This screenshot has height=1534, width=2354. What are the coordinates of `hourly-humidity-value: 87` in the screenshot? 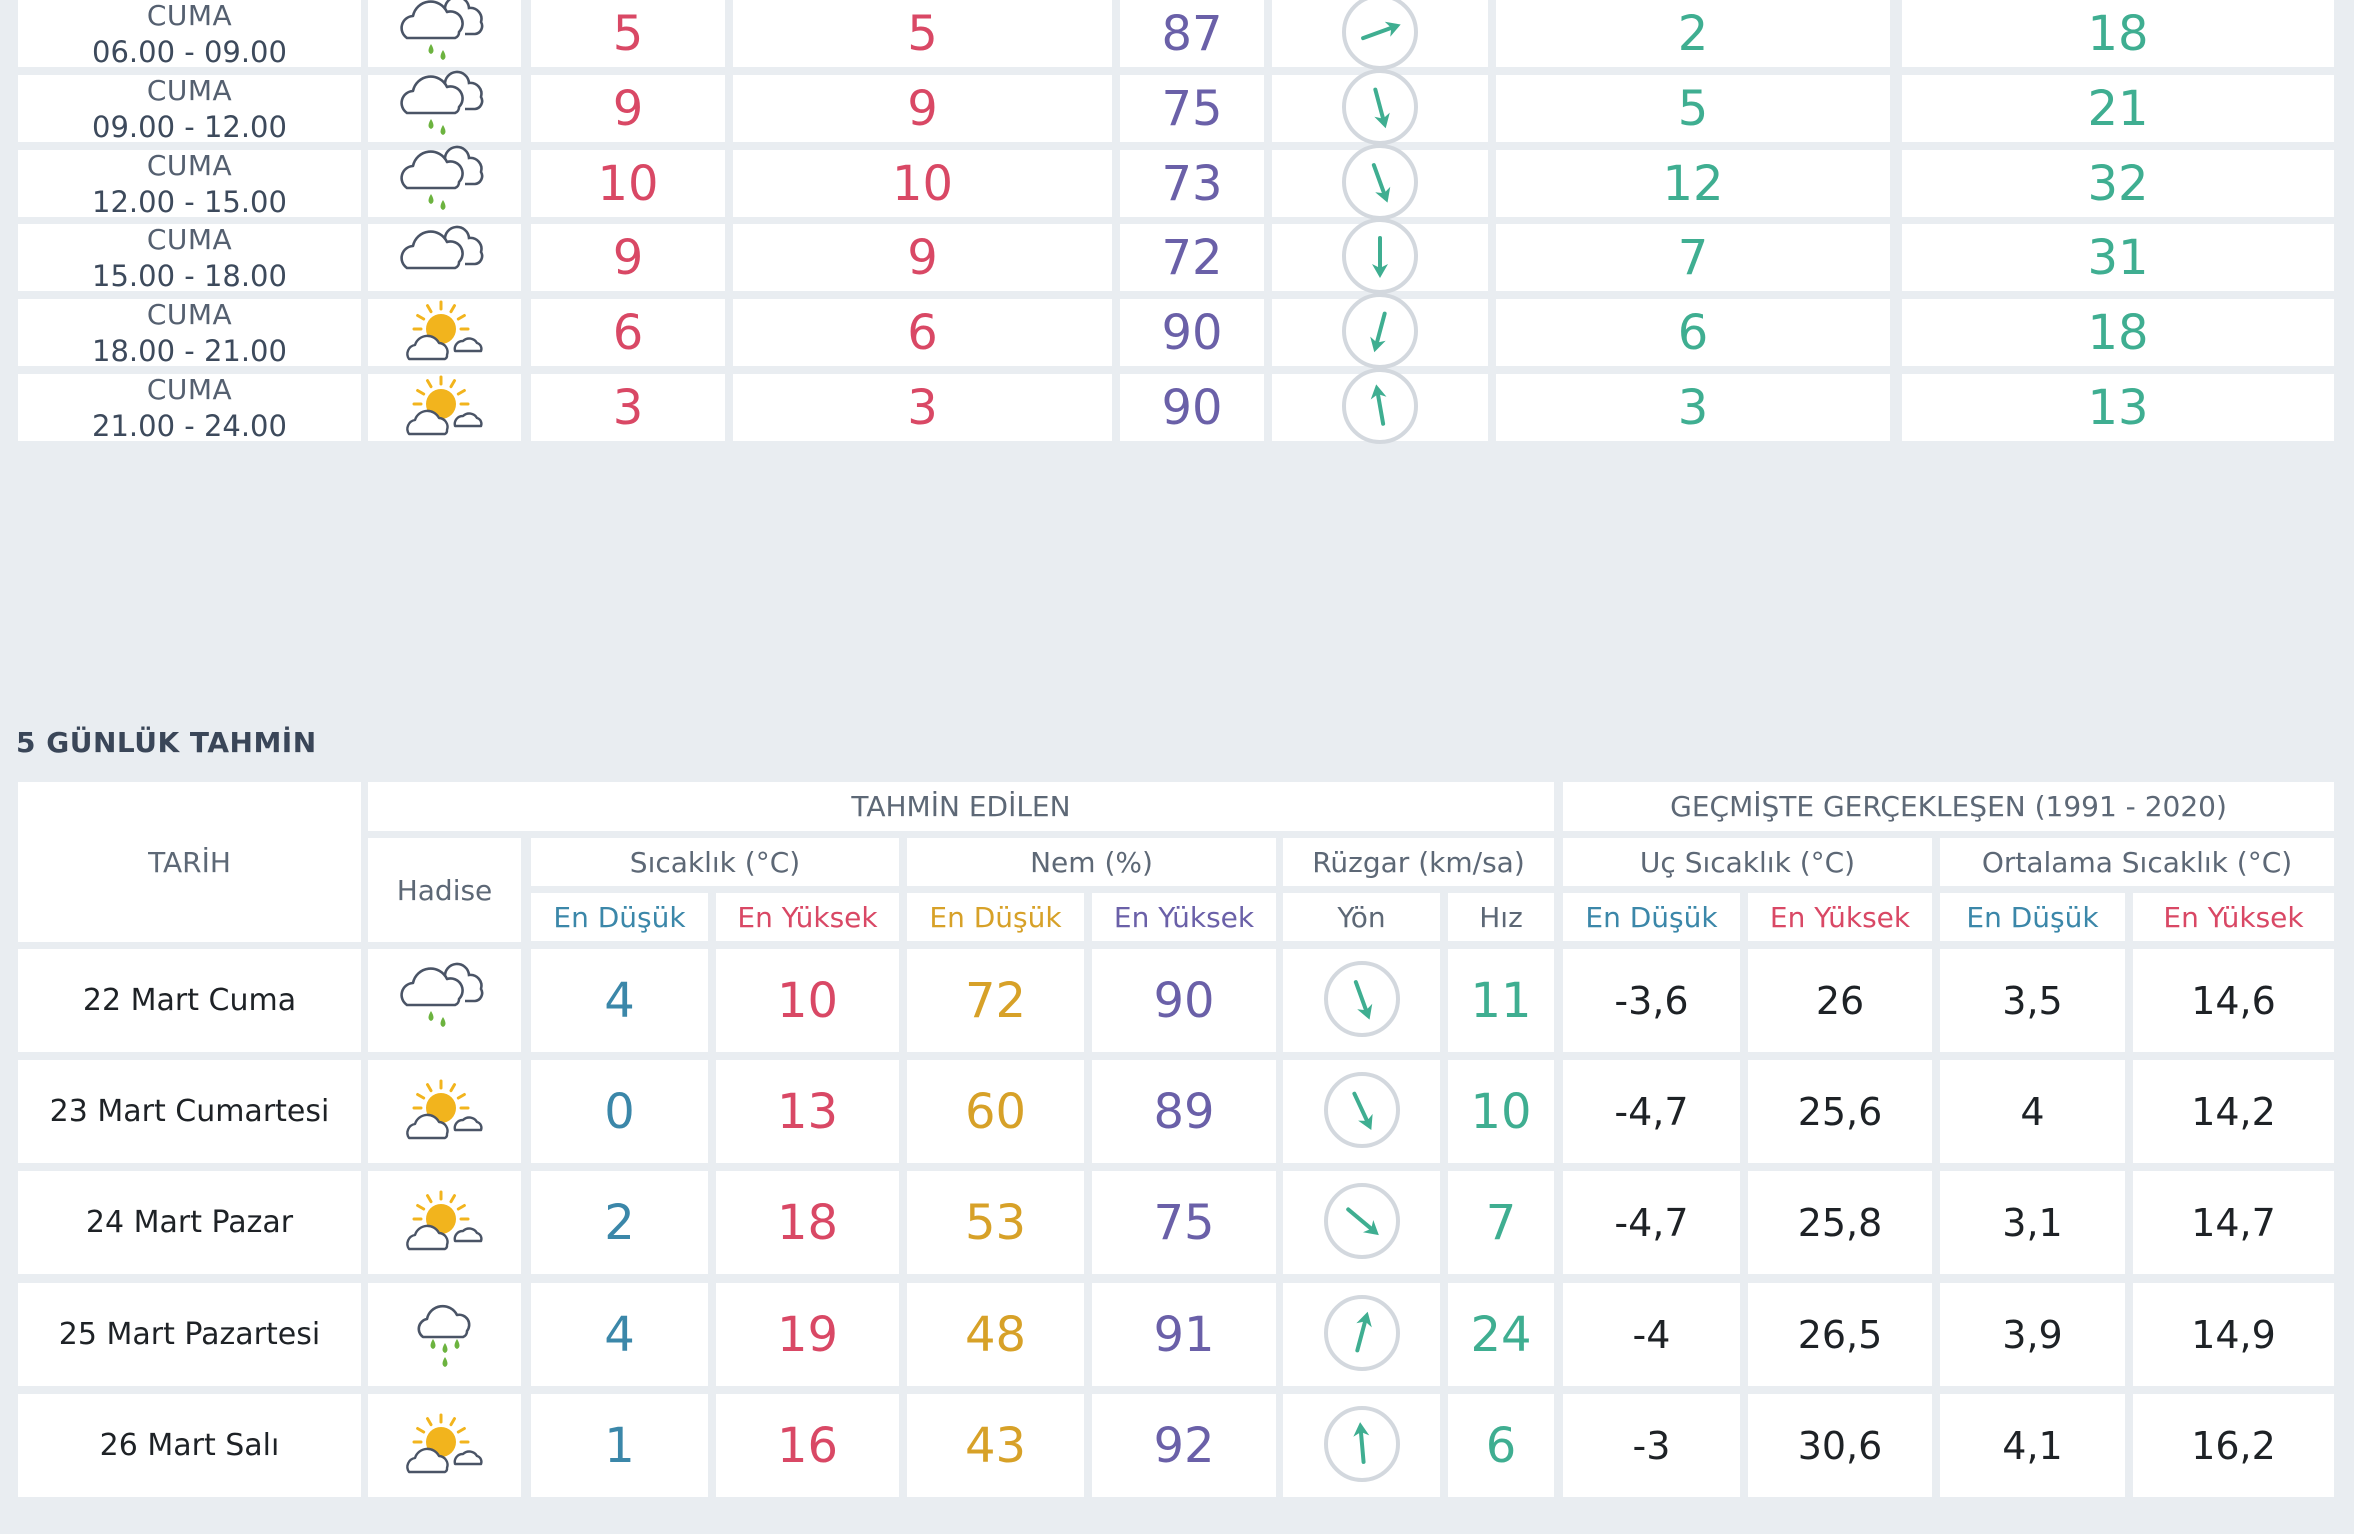 It's located at (1192, 33).